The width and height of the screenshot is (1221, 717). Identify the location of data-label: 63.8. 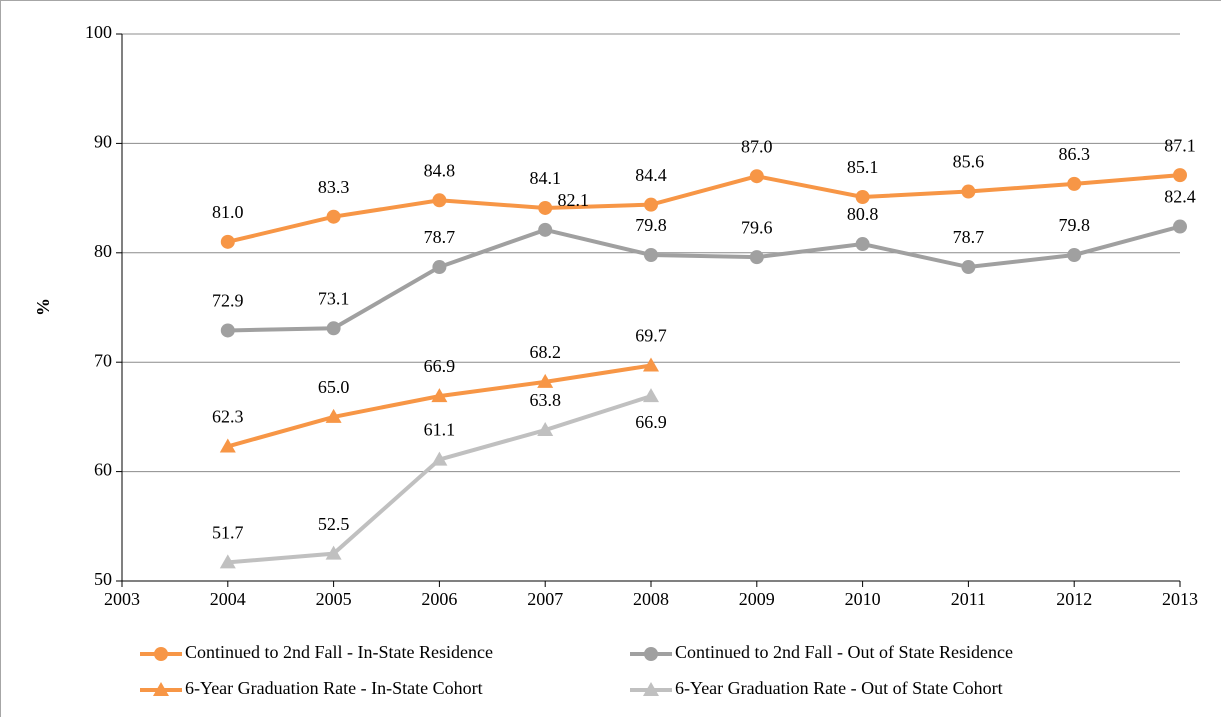
(545, 400).